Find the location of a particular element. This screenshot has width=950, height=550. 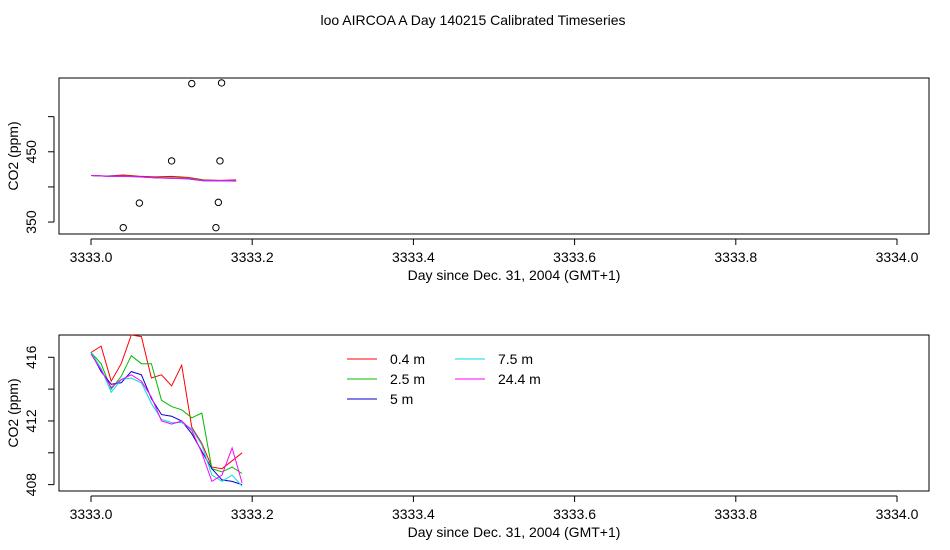

y-tick-label: 350 is located at coordinates (31, 222).